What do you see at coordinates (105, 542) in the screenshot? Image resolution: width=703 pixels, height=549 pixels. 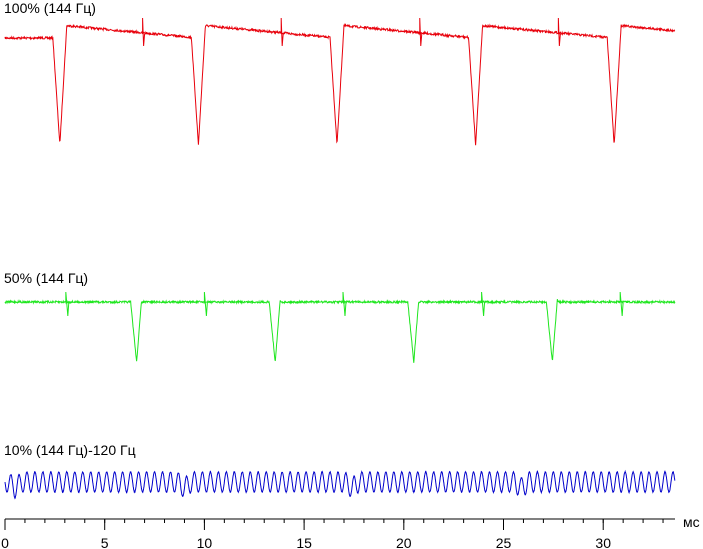 I see `x-tick-label: 5` at bounding box center [105, 542].